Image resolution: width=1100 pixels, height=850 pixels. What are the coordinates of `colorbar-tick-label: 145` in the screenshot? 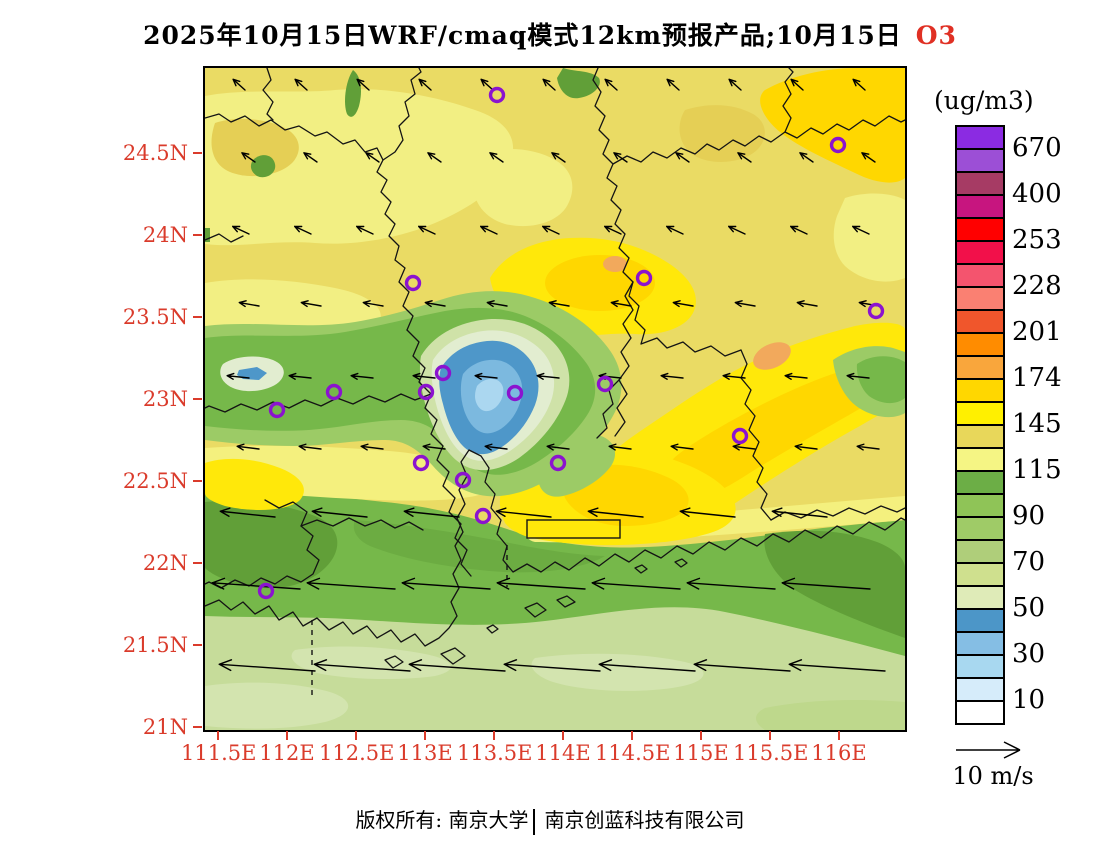 It's located at (1037, 424).